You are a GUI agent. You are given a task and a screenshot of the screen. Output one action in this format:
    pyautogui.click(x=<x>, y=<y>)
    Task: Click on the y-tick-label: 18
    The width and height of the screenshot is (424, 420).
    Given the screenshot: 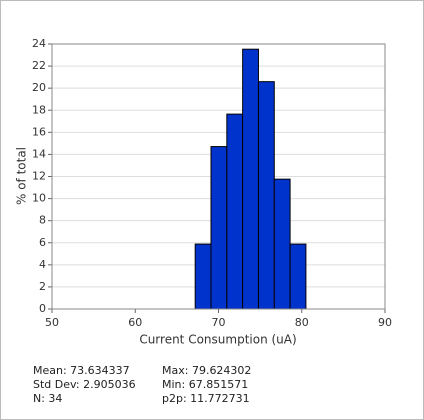 What is the action you would take?
    pyautogui.click(x=39, y=109)
    